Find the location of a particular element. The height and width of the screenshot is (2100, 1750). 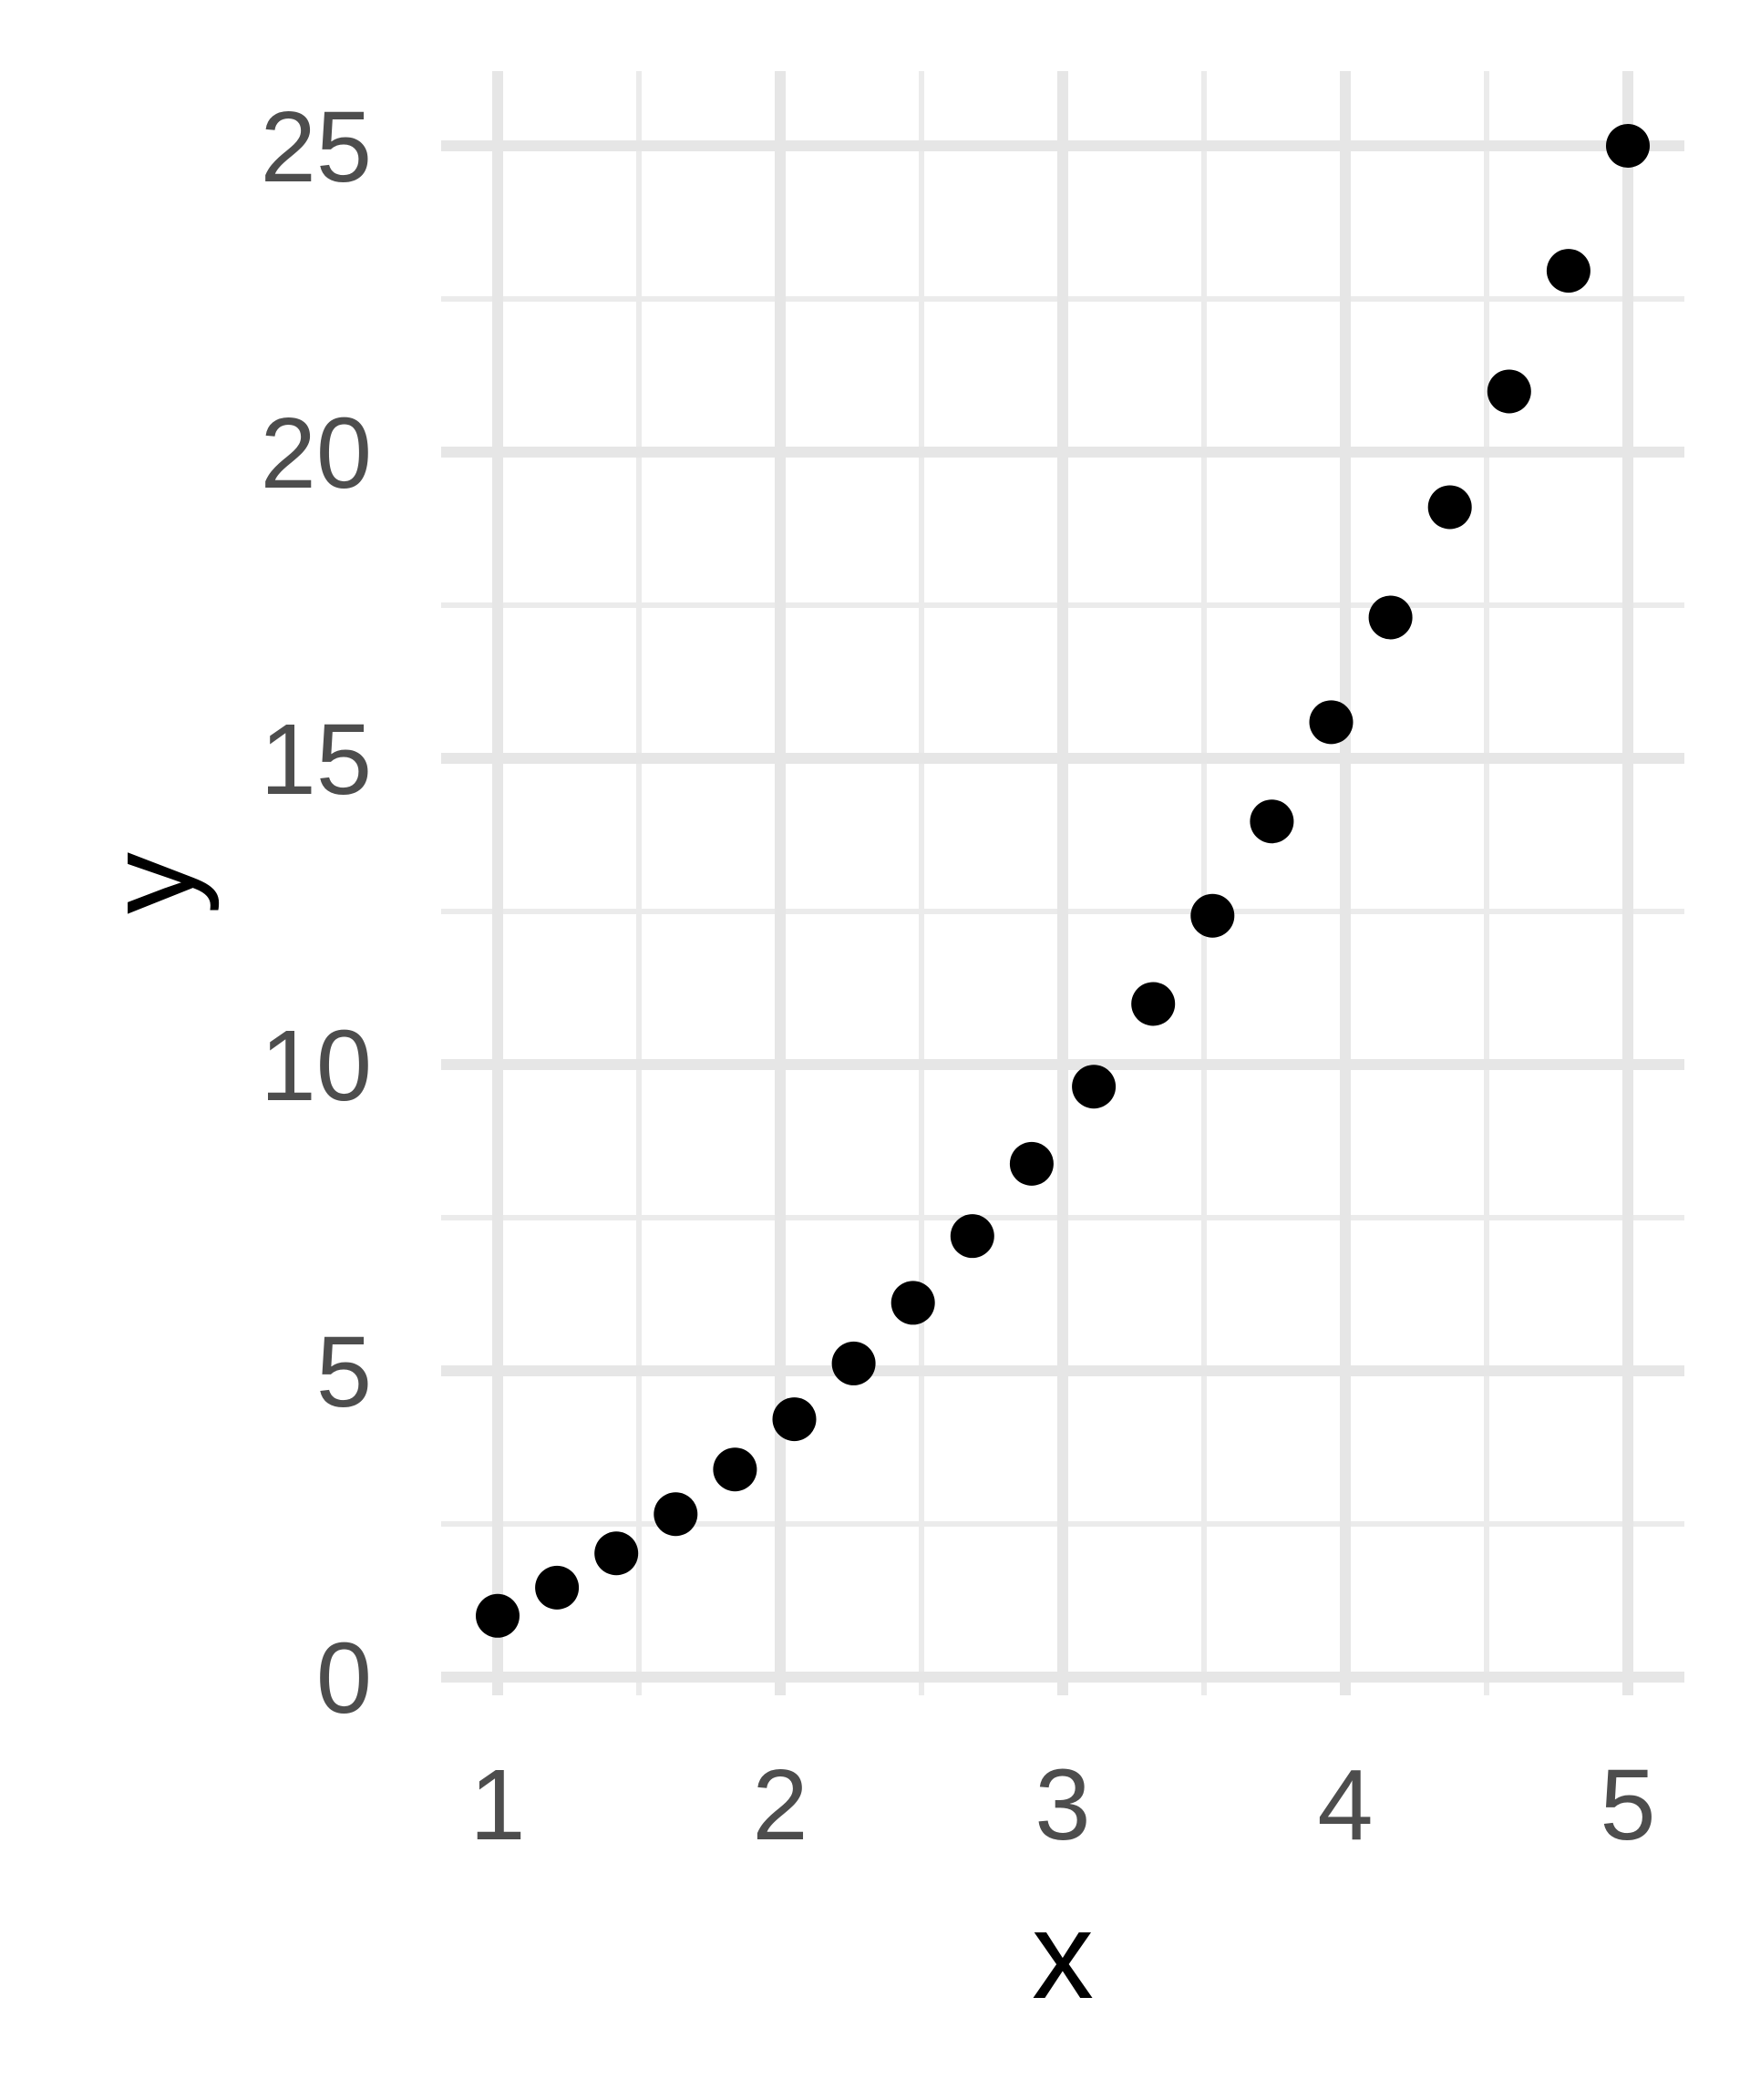

x-tick-label: 4 is located at coordinates (1345, 1805).